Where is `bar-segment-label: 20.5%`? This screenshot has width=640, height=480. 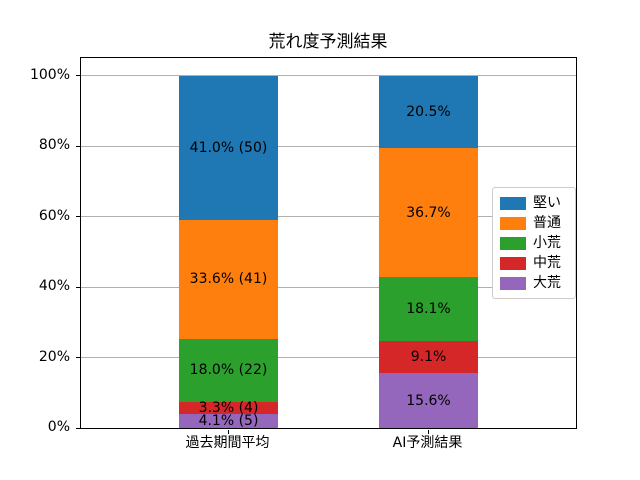
bar-segment-label: 20.5% is located at coordinates (428, 111).